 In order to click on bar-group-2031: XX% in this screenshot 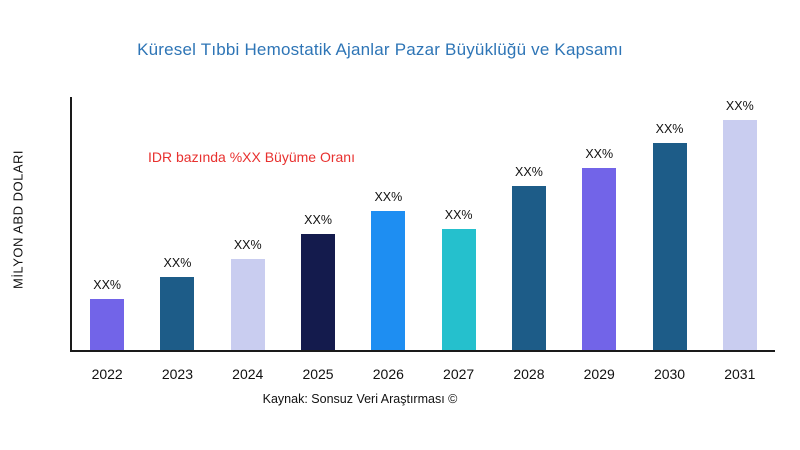, I will do `click(740, 223)`.